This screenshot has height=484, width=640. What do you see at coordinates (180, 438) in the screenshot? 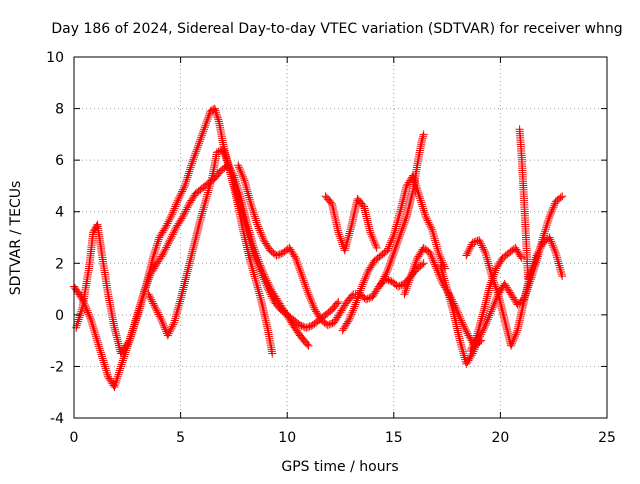
I see `x-tick-label: 5` at bounding box center [180, 438].